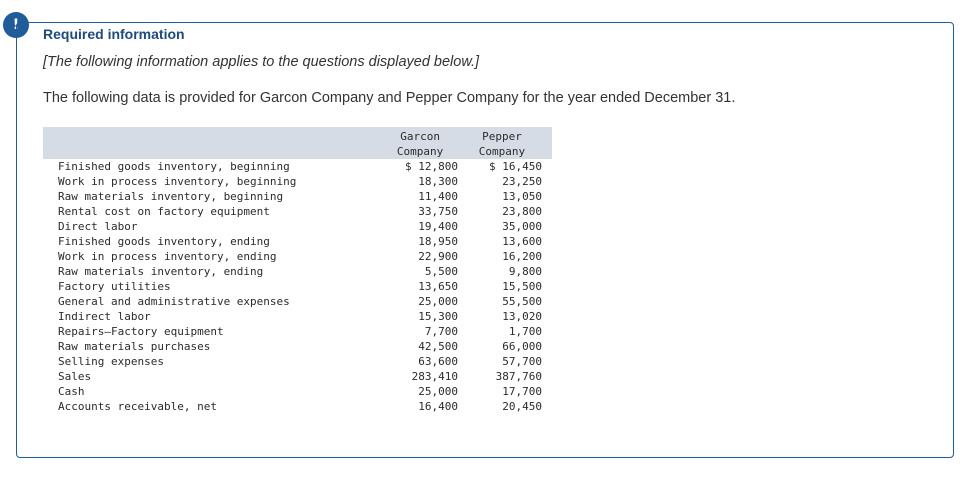 The image size is (980, 480). Describe the element at coordinates (522, 361) in the screenshot. I see `pepper-value: 57,700` at that location.